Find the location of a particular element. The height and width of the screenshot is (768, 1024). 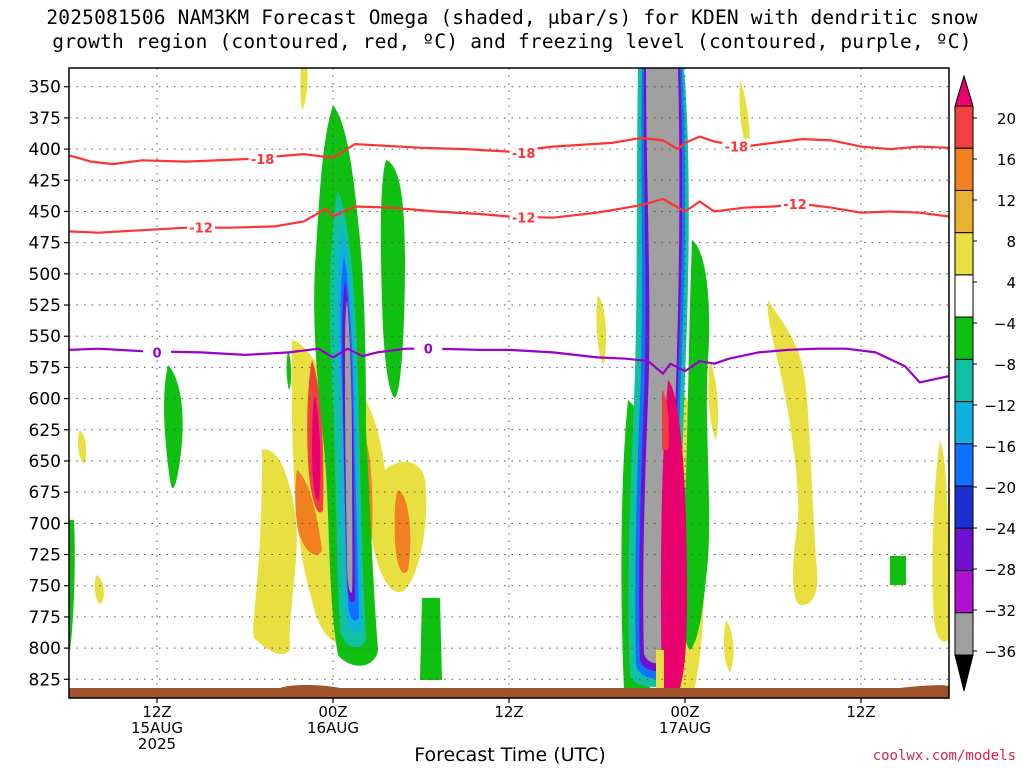

y-tick-label: 625 is located at coordinates (45, 431).